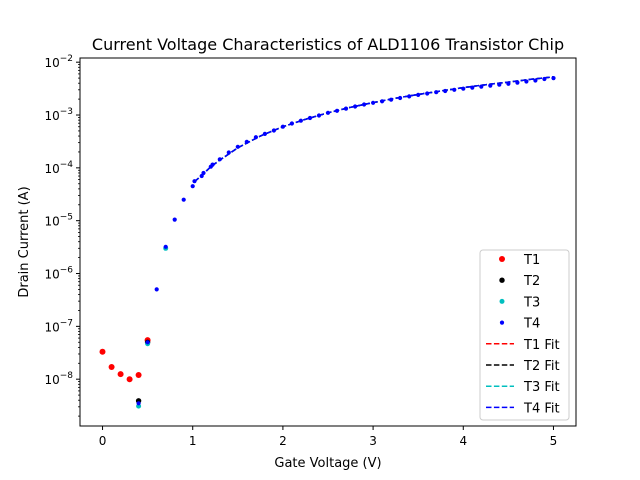 The height and width of the screenshot is (480, 640). I want to click on y-tick-label: 10⁻⁴, so click(58, 168).